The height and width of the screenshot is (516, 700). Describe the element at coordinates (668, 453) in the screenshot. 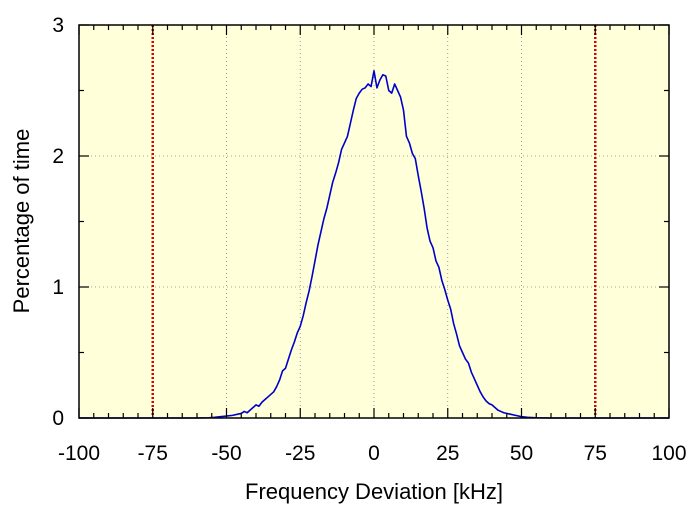

I see `x-tick-label: 100` at that location.